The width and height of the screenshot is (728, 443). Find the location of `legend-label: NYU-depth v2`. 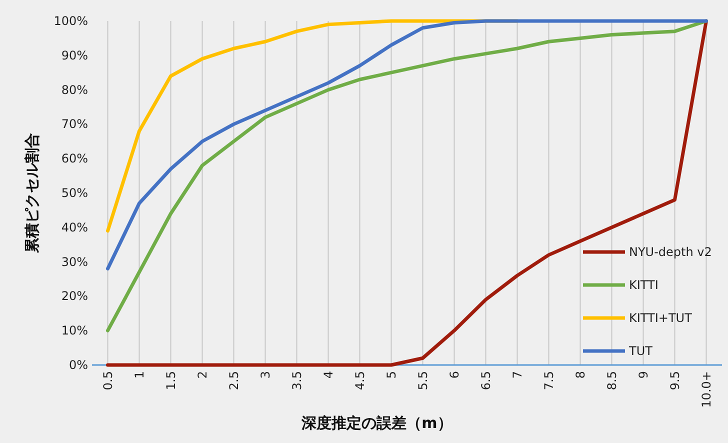

legend-label: NYU-depth v2 is located at coordinates (670, 252).